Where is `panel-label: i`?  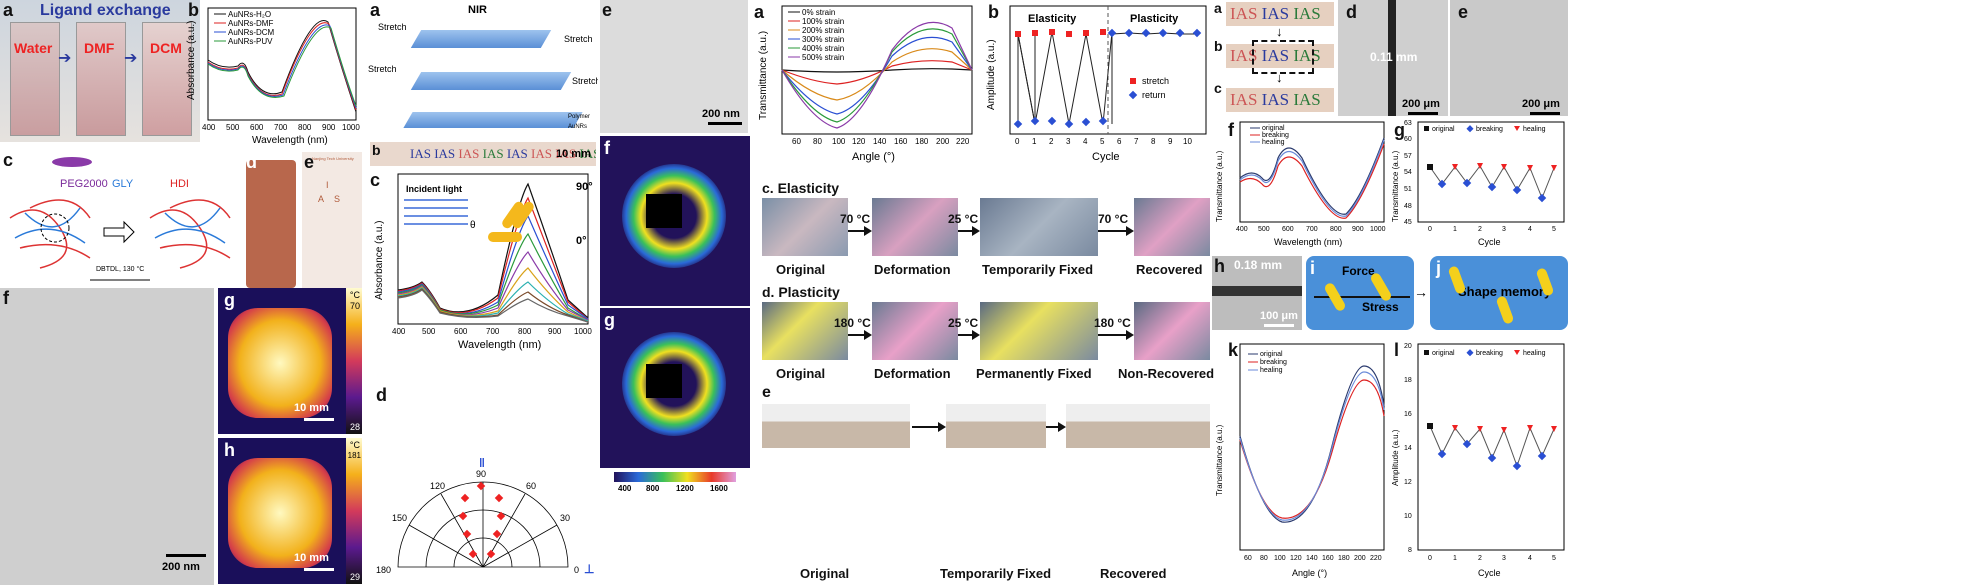 panel-label: i is located at coordinates (1313, 268).